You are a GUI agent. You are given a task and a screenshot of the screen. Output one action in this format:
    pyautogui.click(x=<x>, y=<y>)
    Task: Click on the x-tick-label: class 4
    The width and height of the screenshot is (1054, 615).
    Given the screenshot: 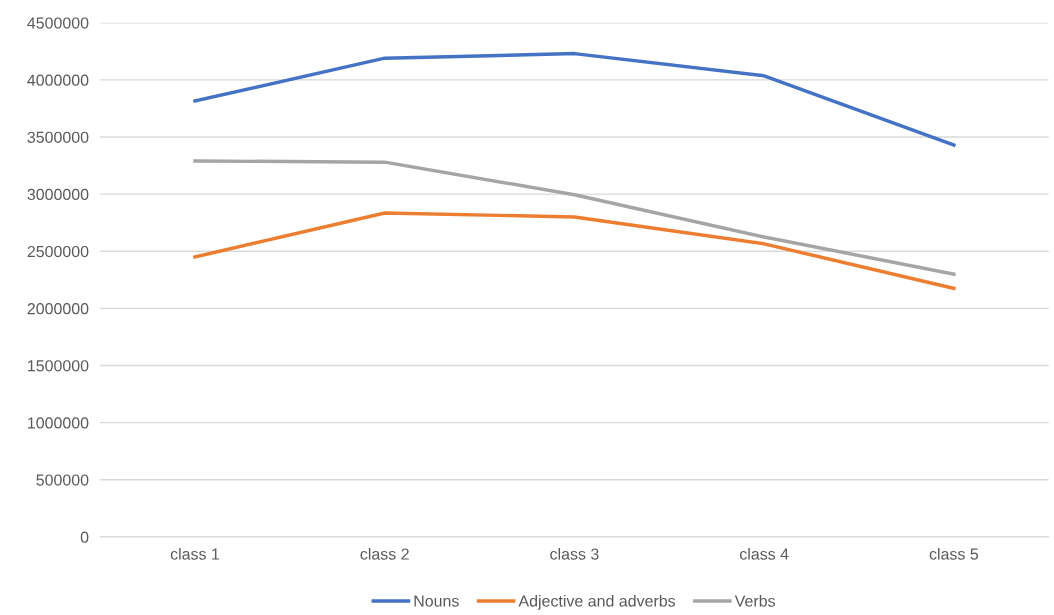 What is the action you would take?
    pyautogui.click(x=764, y=554)
    